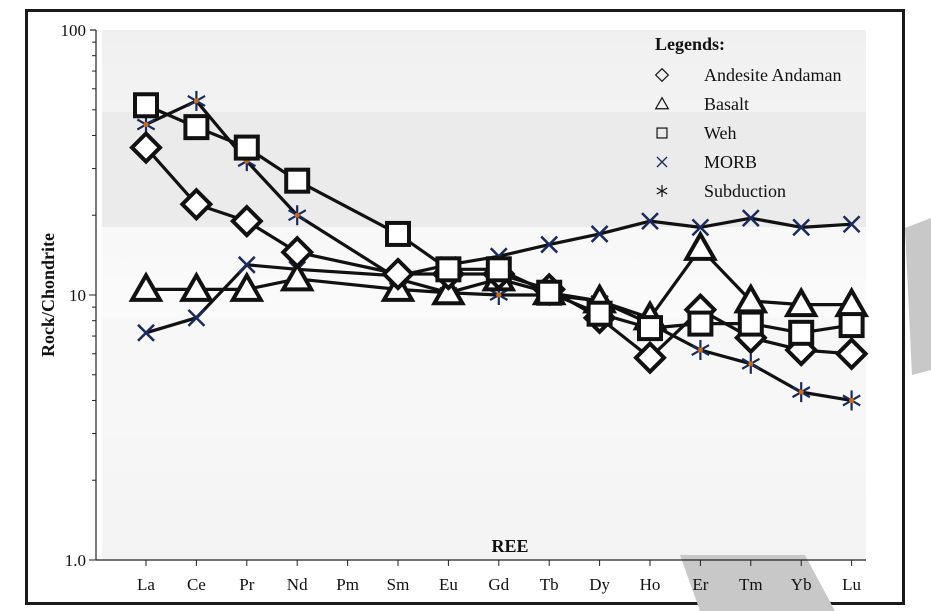 This screenshot has height=611, width=931. I want to click on y-tick-label: 100, so click(74, 30).